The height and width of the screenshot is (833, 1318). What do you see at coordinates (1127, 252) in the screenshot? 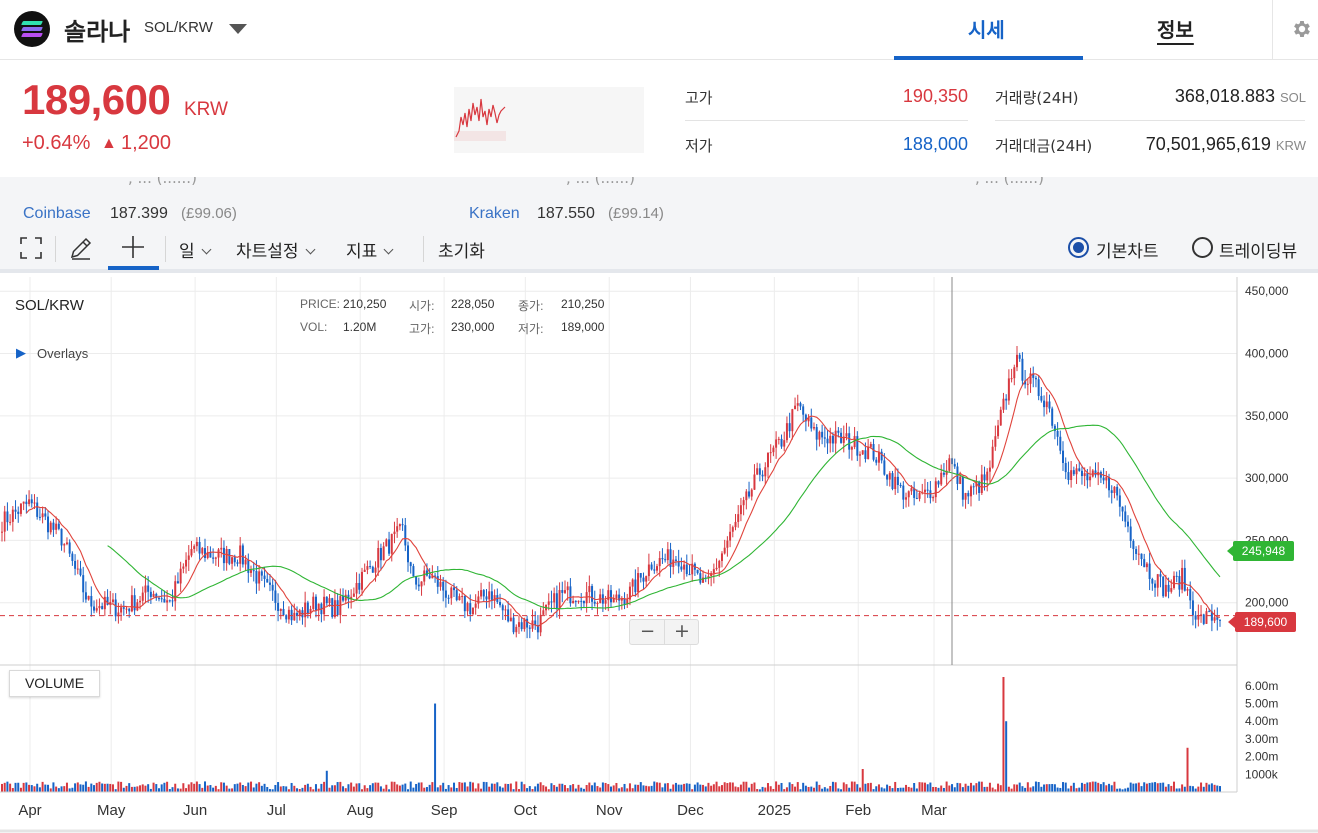
I see `basic-chart-label: 기본차트` at bounding box center [1127, 252].